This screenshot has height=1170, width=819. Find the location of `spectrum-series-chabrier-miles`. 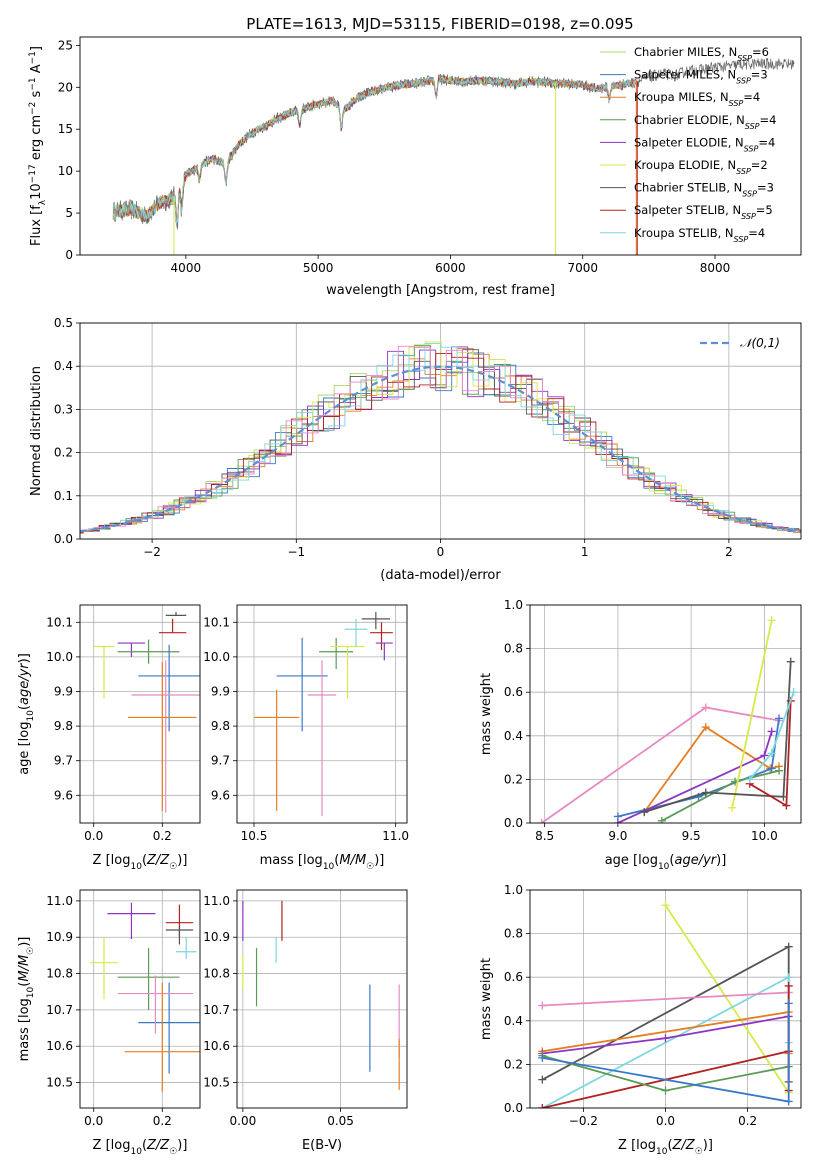

spectrum-series-chabrier-miles is located at coordinates (371, 151).